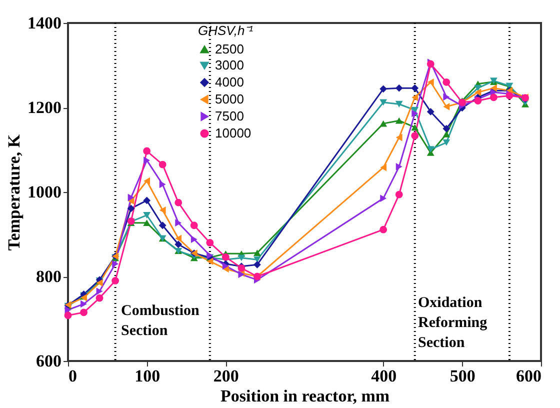  What do you see at coordinates (463, 376) in the screenshot?
I see `x-tick-label: 500` at bounding box center [463, 376].